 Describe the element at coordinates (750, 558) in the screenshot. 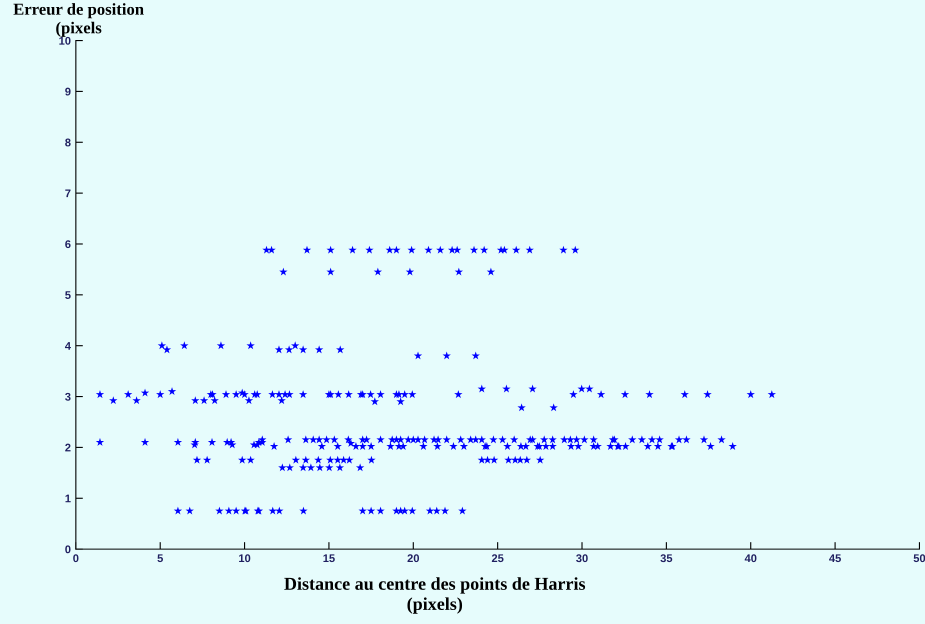

I see `x-tick-label: 40` at that location.